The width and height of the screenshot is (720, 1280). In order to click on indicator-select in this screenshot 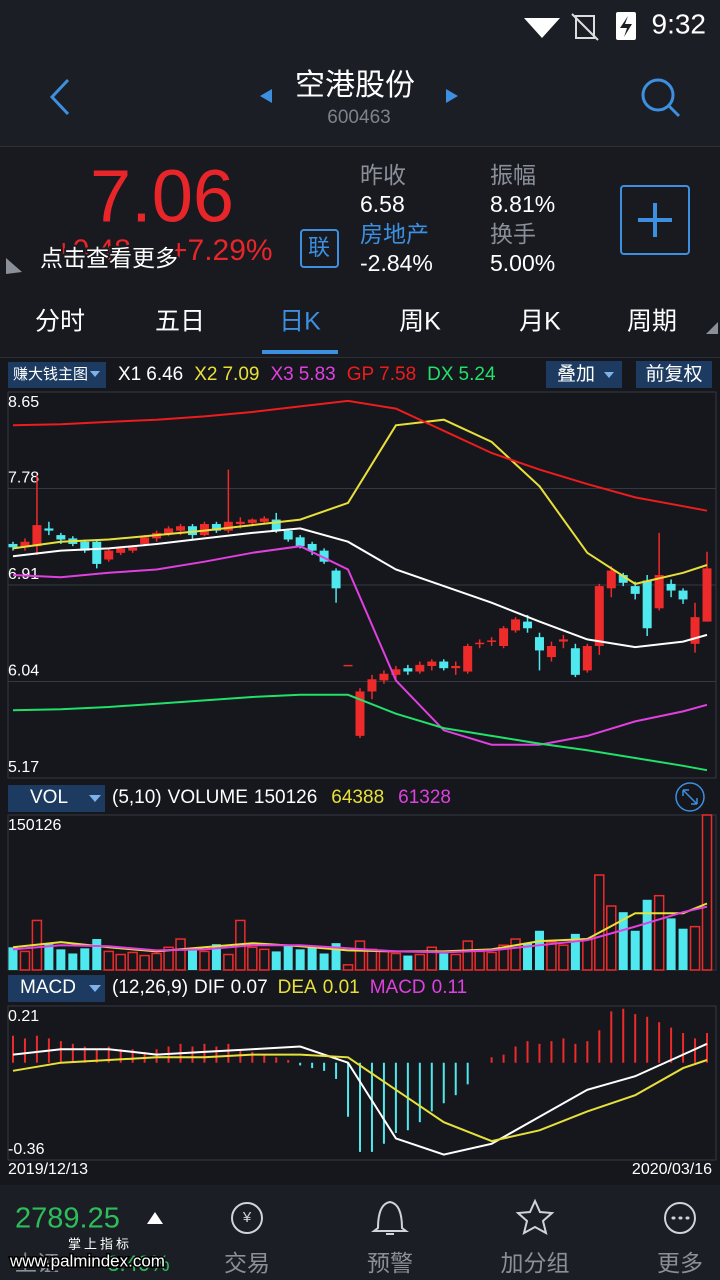, I will do `click(57, 375)`.